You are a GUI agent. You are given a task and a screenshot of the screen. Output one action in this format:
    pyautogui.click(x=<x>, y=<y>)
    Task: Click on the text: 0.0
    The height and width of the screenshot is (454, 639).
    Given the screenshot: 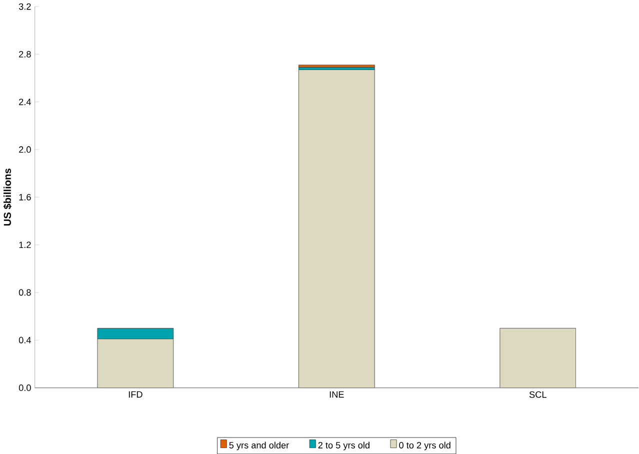 What is the action you would take?
    pyautogui.click(x=24, y=387)
    